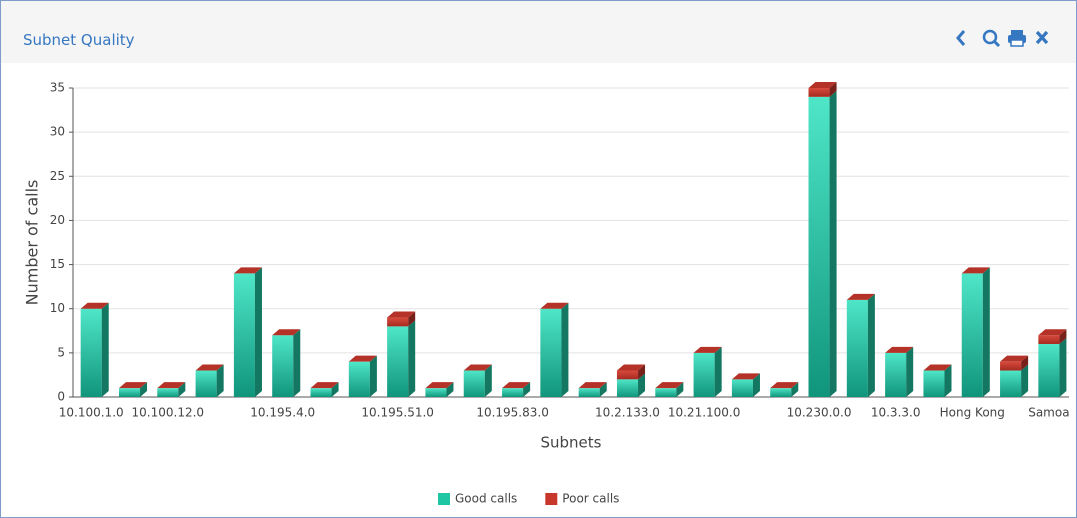 This screenshot has height=518, width=1077. I want to click on x-tick-label: 10.100.1.0, so click(91, 413).